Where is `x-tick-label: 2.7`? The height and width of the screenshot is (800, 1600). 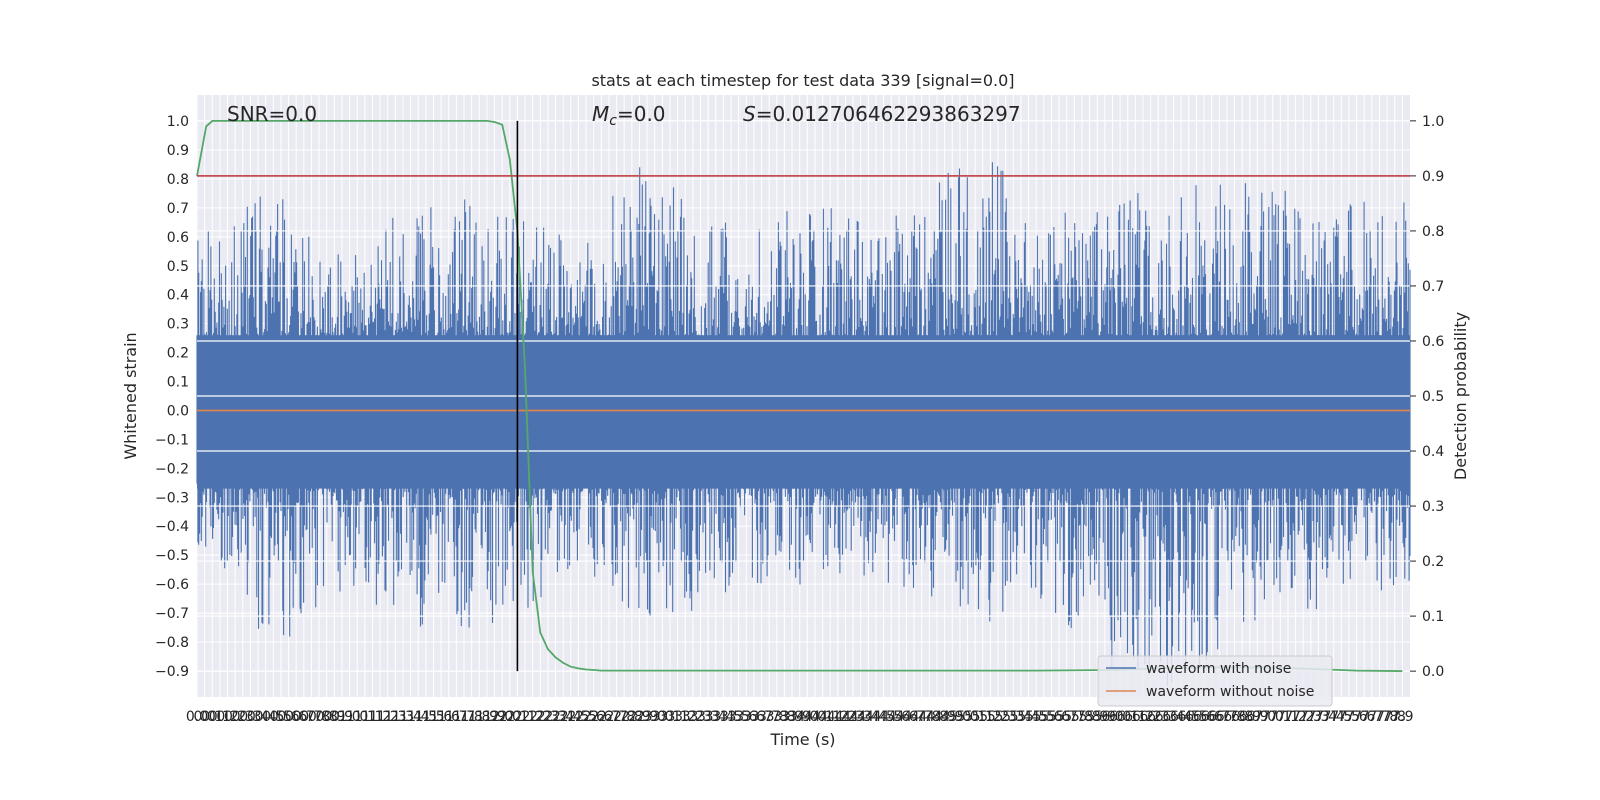
x-tick-label: 2.7 is located at coordinates (609, 717).